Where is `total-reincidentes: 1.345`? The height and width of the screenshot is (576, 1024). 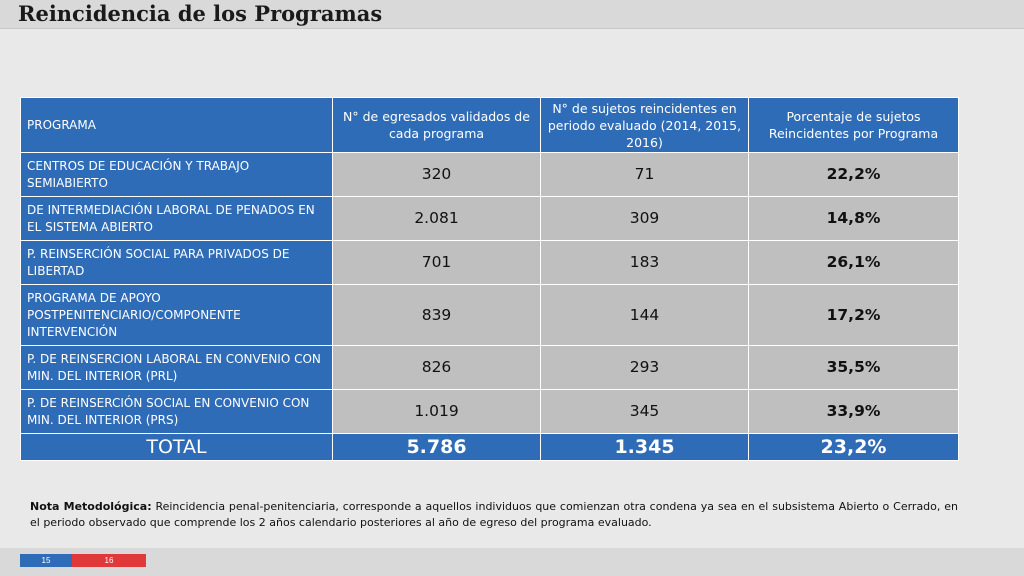 total-reincidentes: 1.345 is located at coordinates (644, 447).